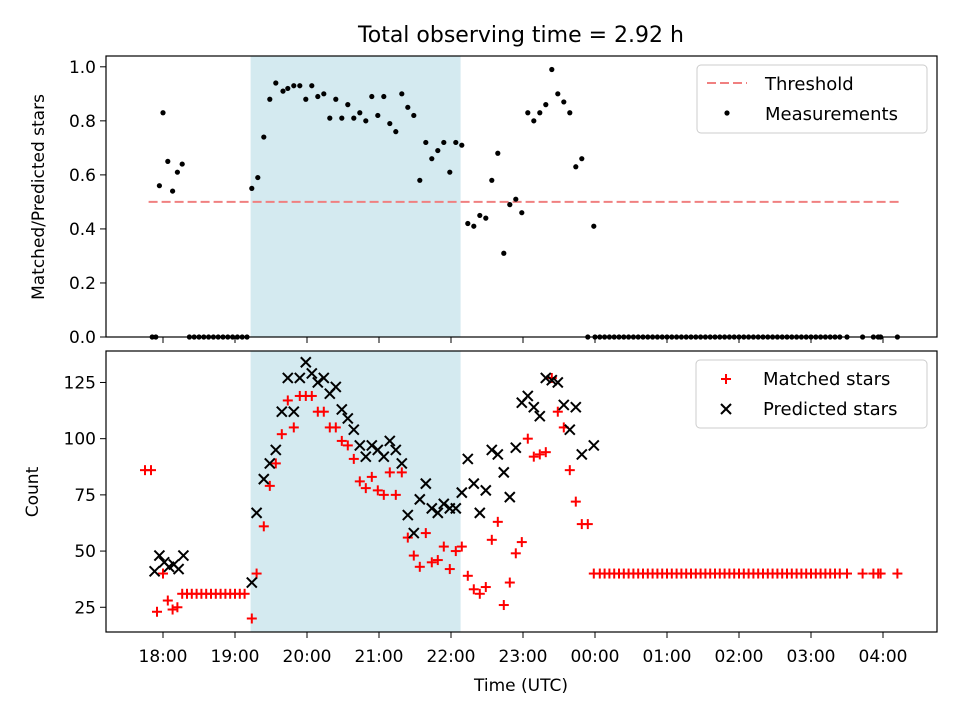 This screenshot has width=960, height=720. Describe the element at coordinates (82, 68) in the screenshot. I see `ratio-ytick-label: 1.0` at that location.